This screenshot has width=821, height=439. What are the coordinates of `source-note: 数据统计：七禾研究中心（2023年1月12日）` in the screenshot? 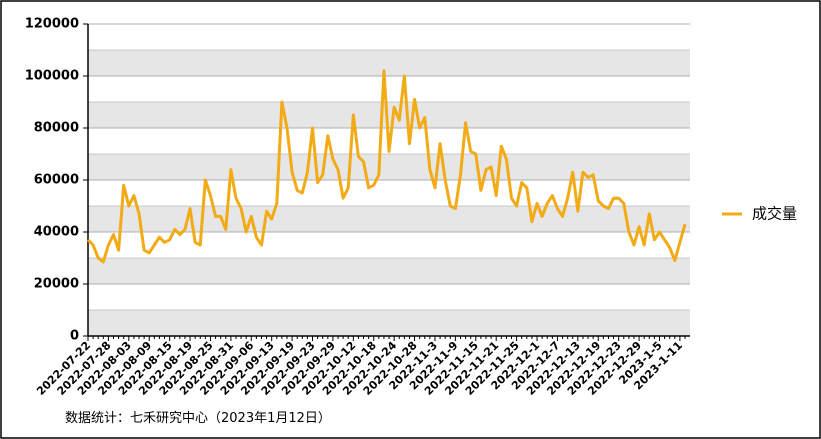 It's located at (198, 418).